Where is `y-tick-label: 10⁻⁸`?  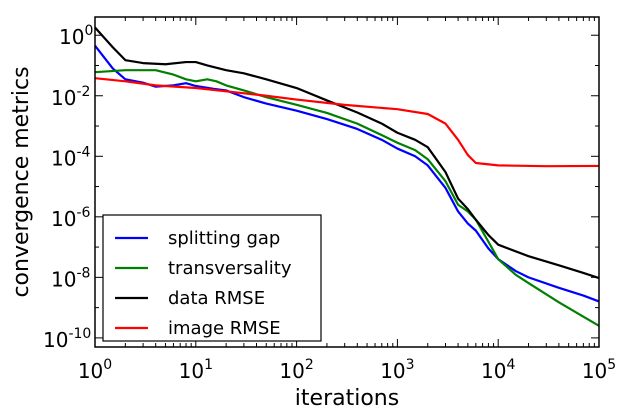 y-tick-label: 10⁻⁸ is located at coordinates (70, 278).